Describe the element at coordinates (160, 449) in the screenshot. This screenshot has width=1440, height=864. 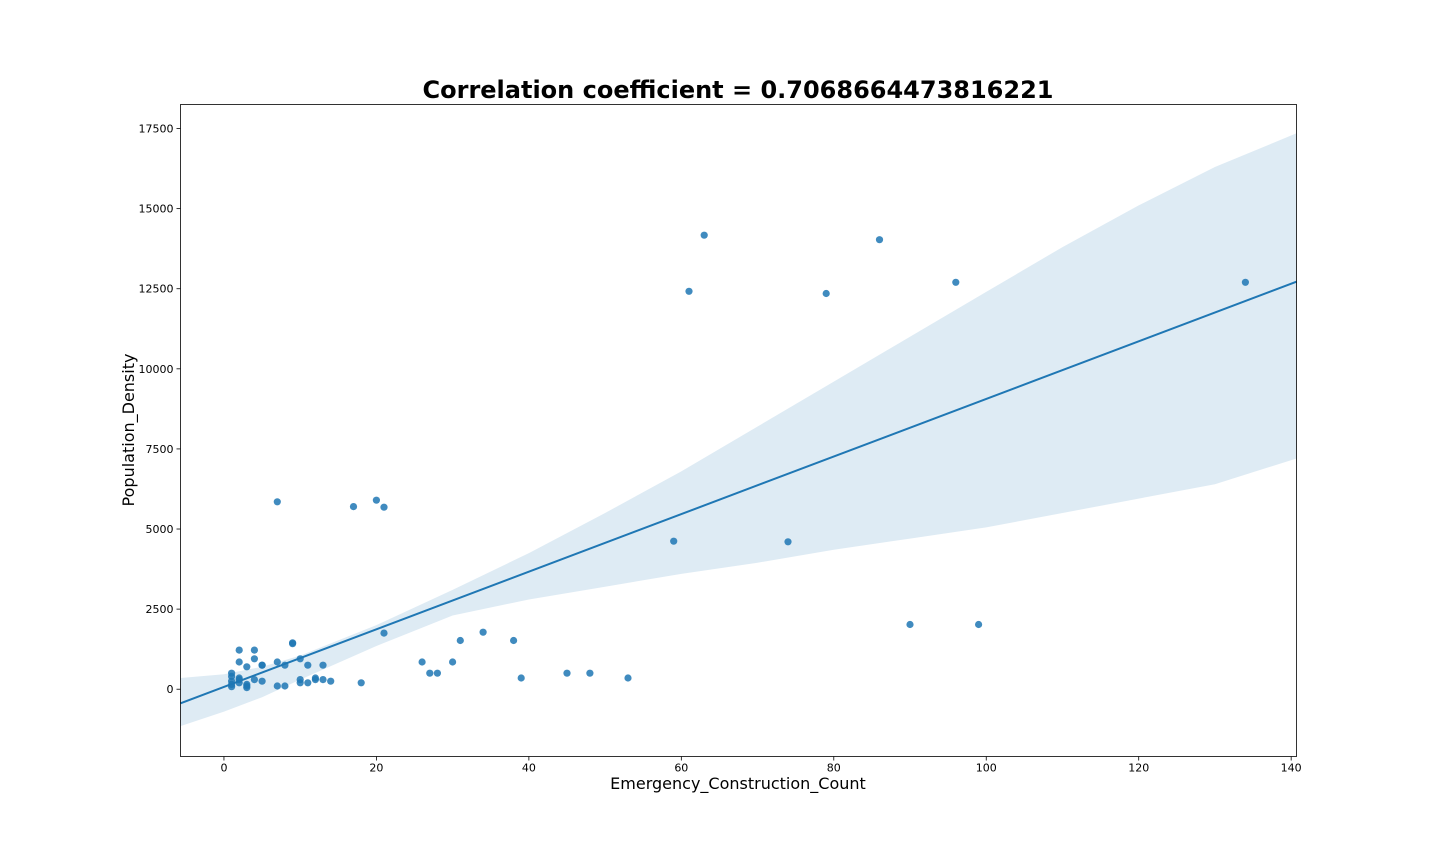
I see `y-tick-label: 7500` at that location.